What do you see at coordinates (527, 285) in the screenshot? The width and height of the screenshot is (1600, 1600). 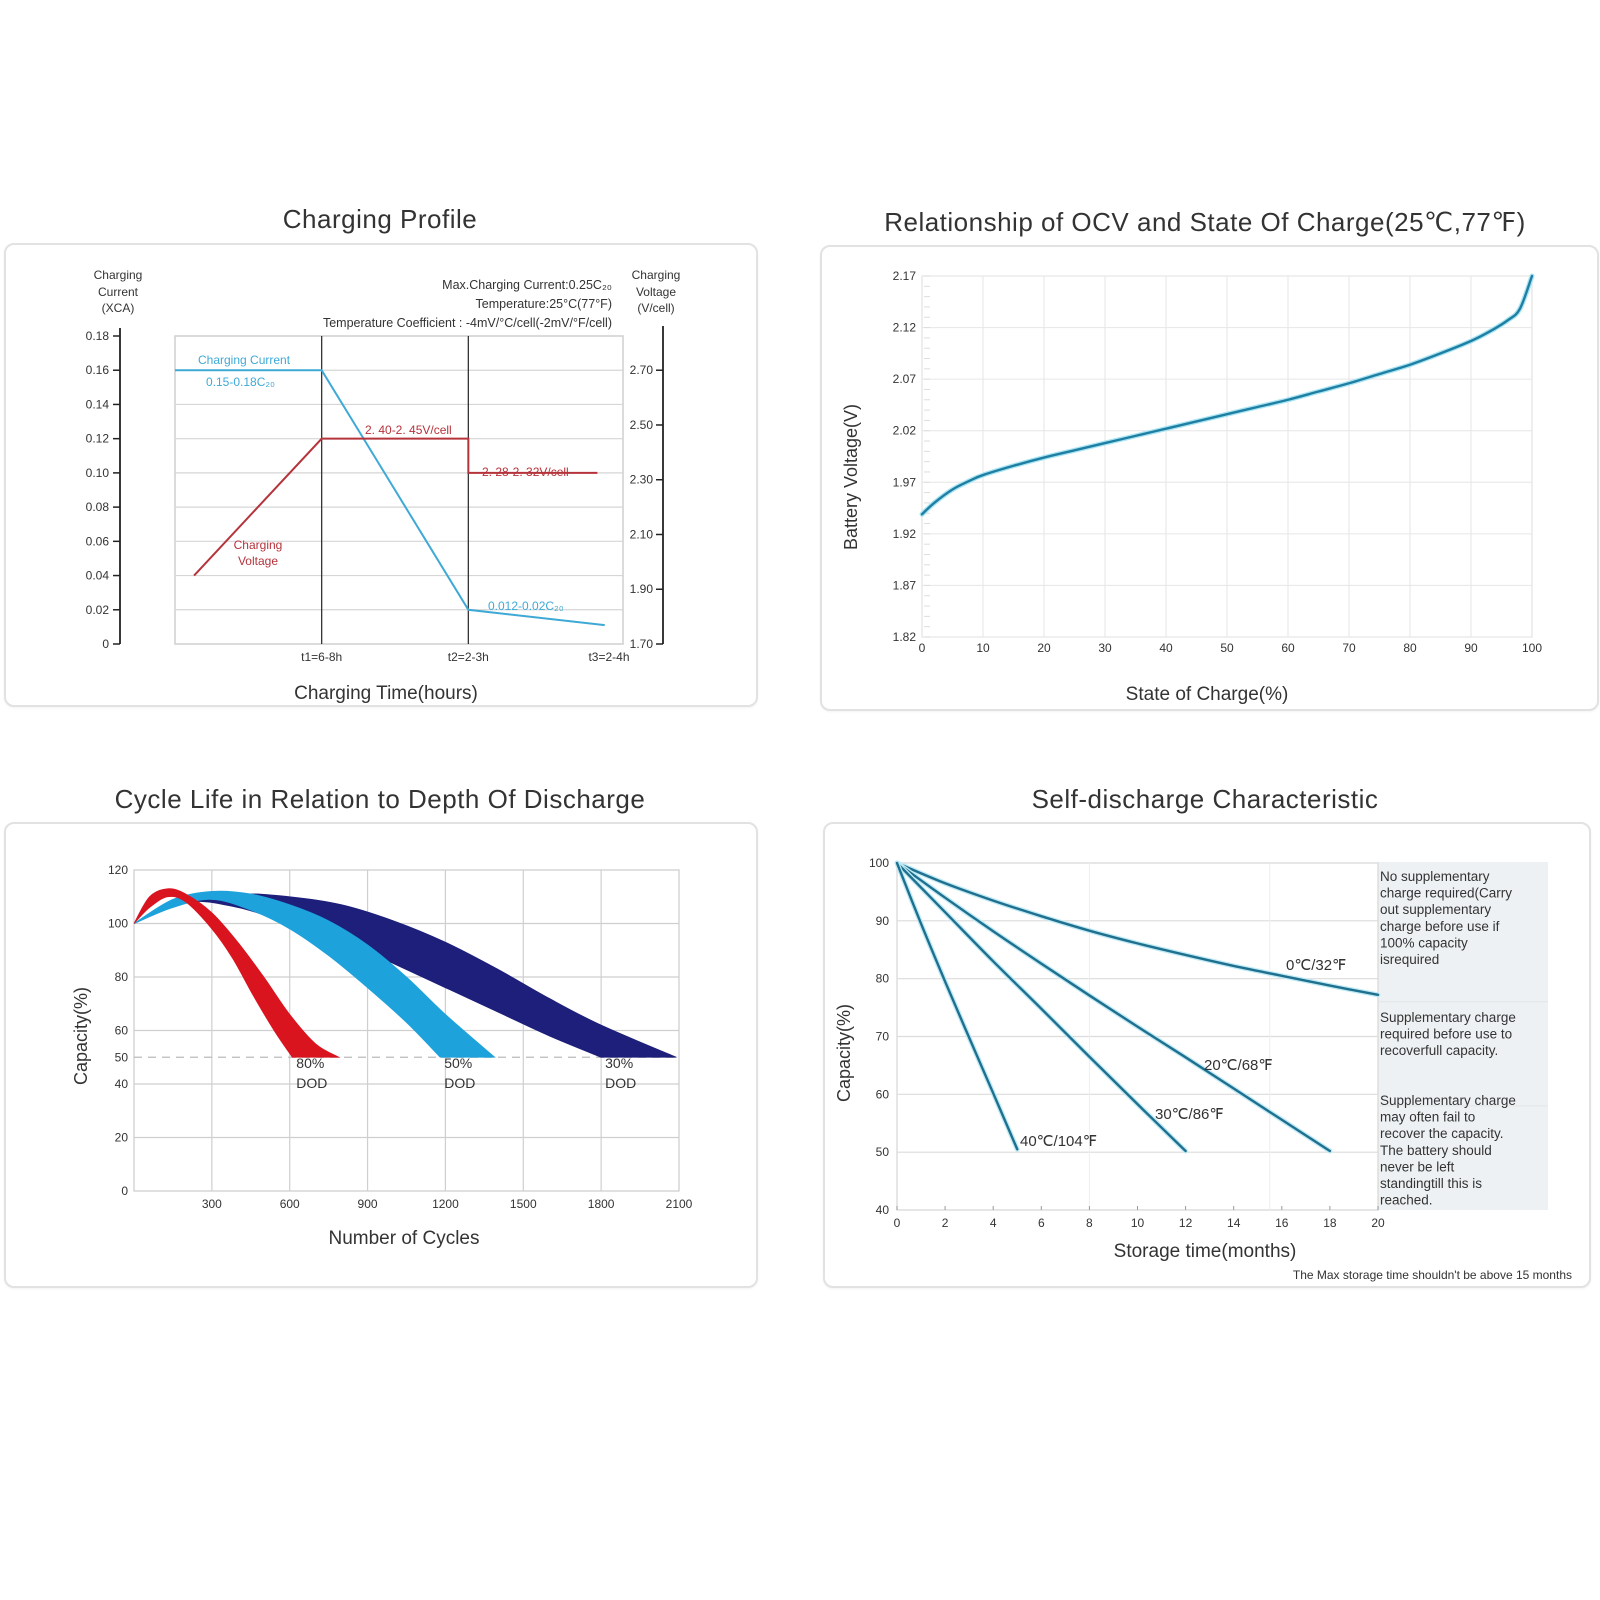 I see `note-max-current: Max.Charging Current:0.25C₂₀` at bounding box center [527, 285].